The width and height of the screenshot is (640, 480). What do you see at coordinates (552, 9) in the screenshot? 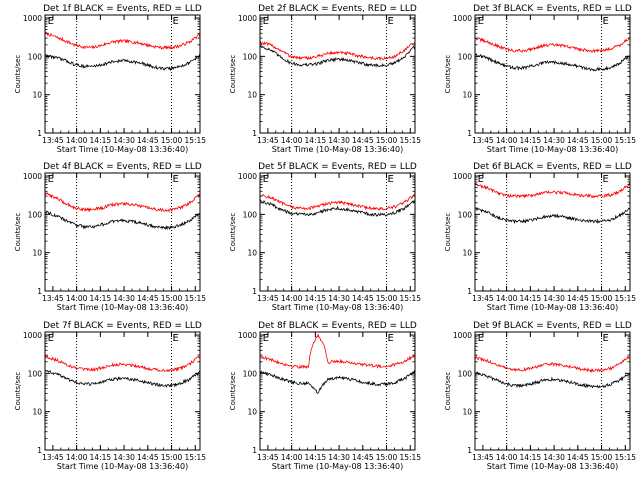
I see `panel-title: Det 3f BLACK = Events, RED = LLD` at bounding box center [552, 9].